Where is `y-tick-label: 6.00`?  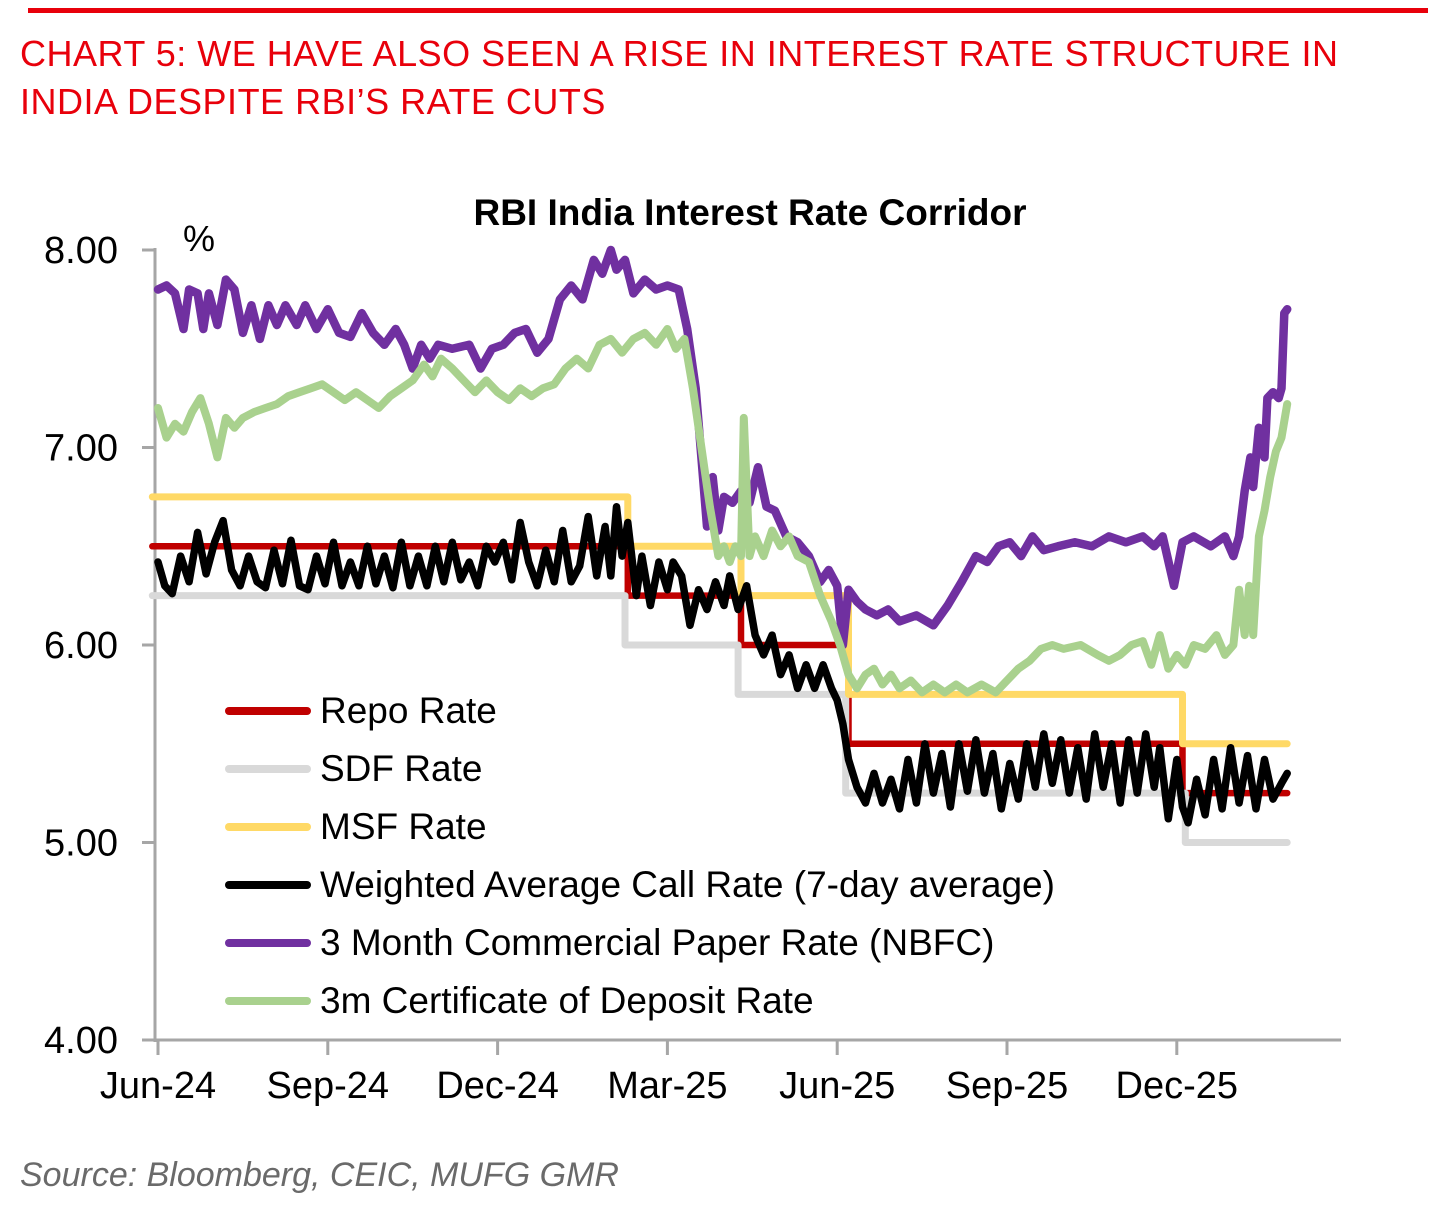 y-tick-label: 6.00 is located at coordinates (81, 646).